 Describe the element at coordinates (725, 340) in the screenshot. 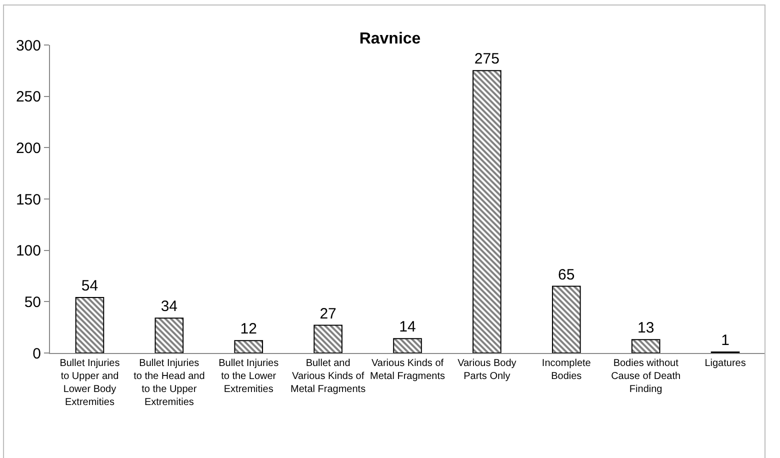

I see `data-label: 1` at that location.